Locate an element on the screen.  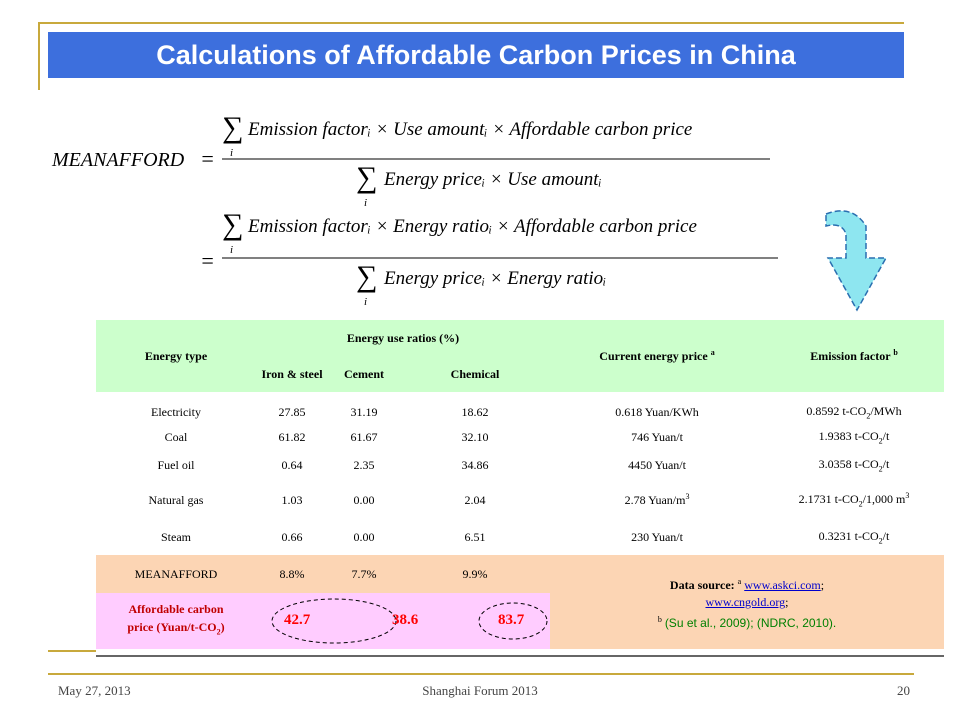
cell-meanafford-chemical: 9.9% is located at coordinates (475, 574).